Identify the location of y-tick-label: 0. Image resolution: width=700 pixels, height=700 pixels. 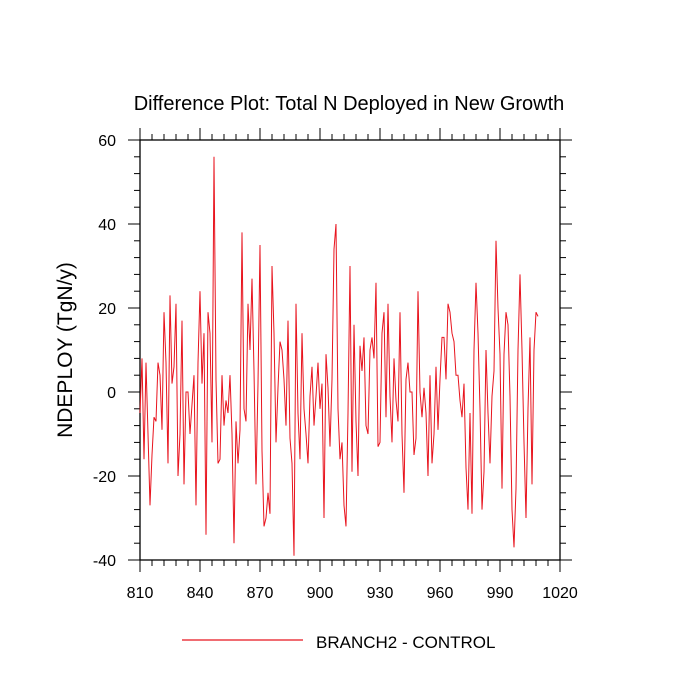
(111, 393).